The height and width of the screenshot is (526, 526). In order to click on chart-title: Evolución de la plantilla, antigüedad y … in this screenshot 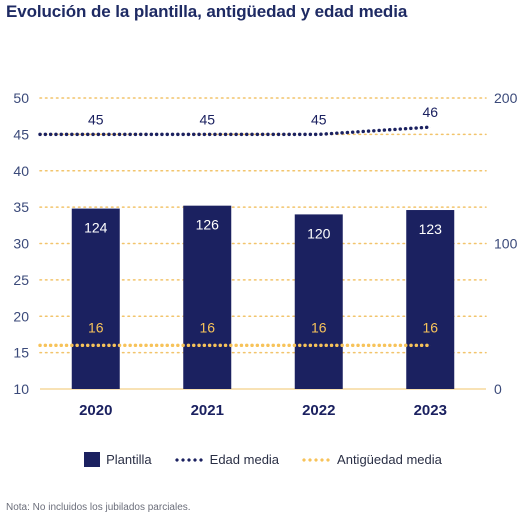, I will do `click(207, 11)`.